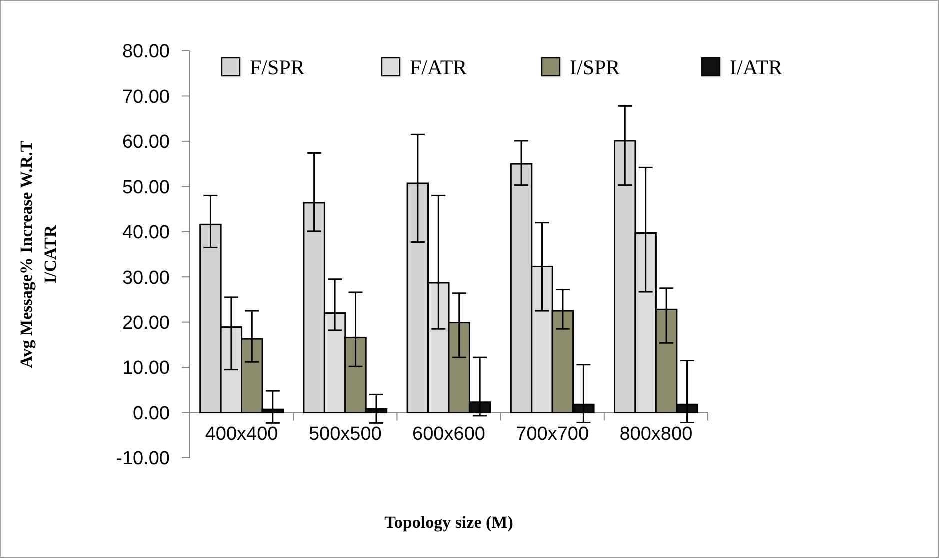  What do you see at coordinates (146, 278) in the screenshot?
I see `y-tick-label: 30.00` at bounding box center [146, 278].